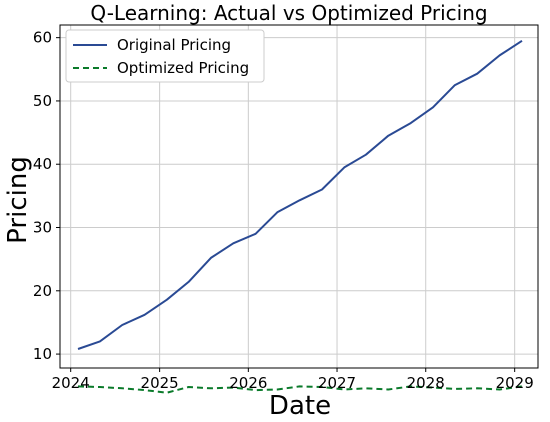  What do you see at coordinates (174, 45) in the screenshot?
I see `legend-label-original: Original Pricing` at bounding box center [174, 45].